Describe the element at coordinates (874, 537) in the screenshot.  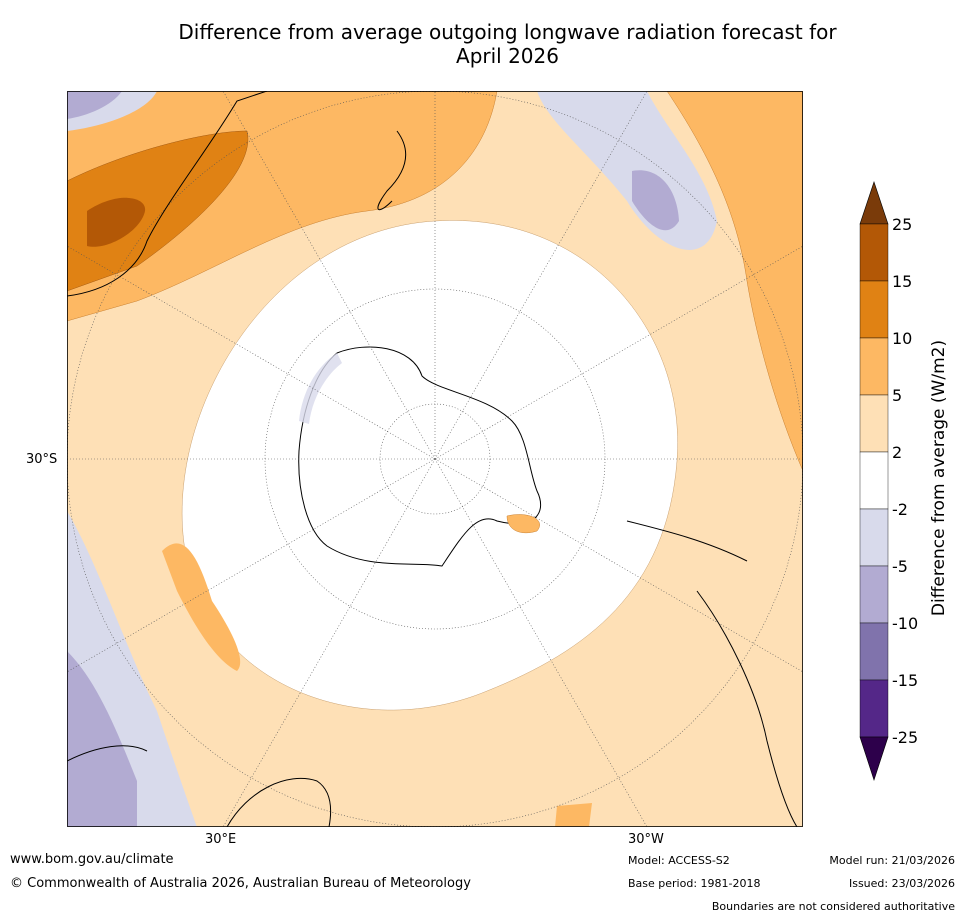
I see `colorbar-bin-m5-m2` at that location.